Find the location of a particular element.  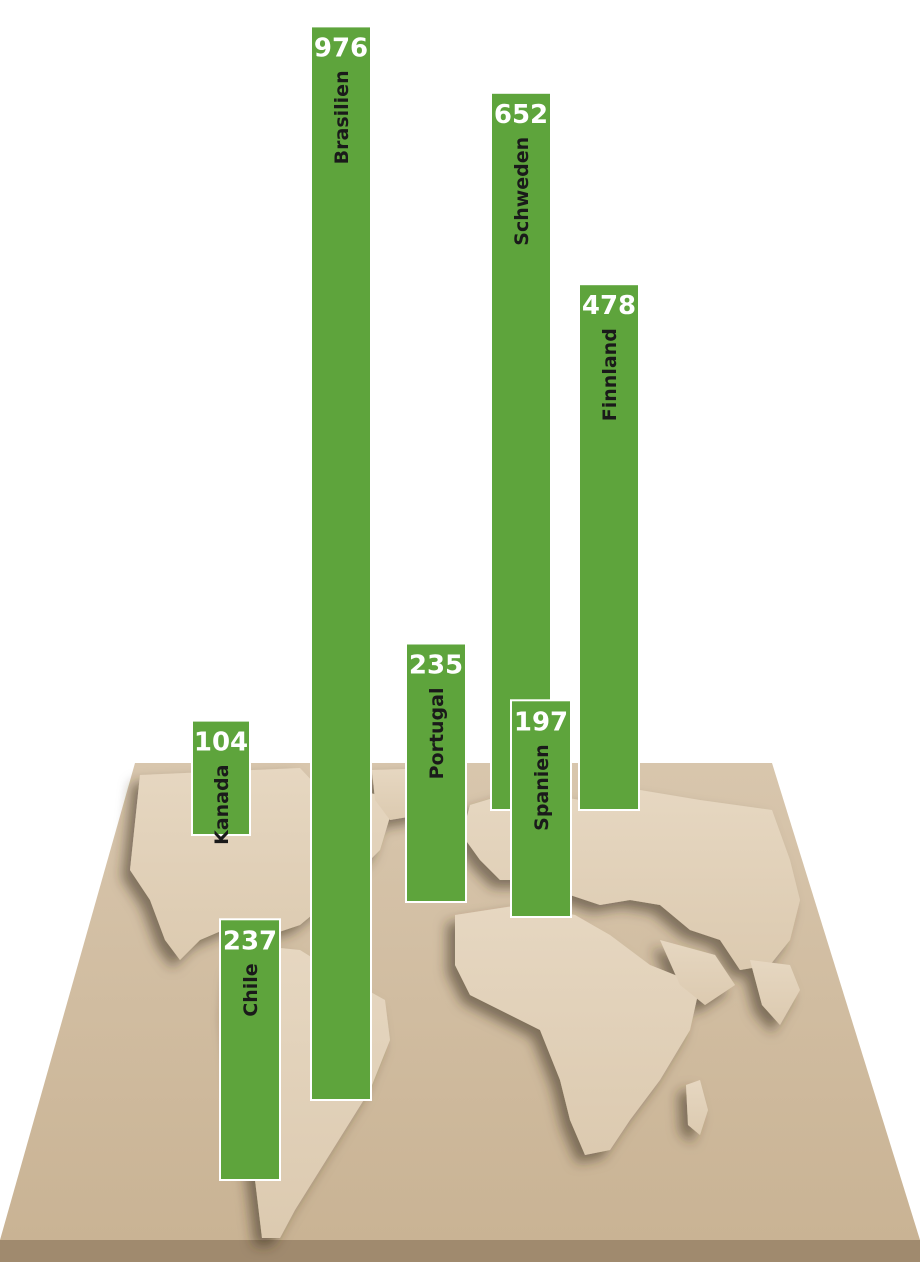

bar-chile is located at coordinates (250, 1049).